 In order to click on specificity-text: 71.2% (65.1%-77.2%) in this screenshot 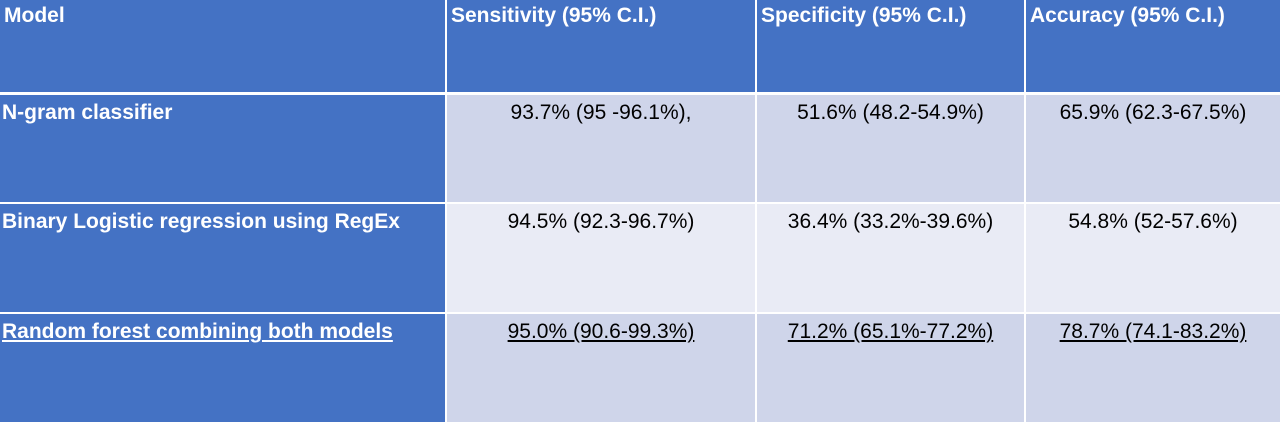, I will do `click(890, 331)`.